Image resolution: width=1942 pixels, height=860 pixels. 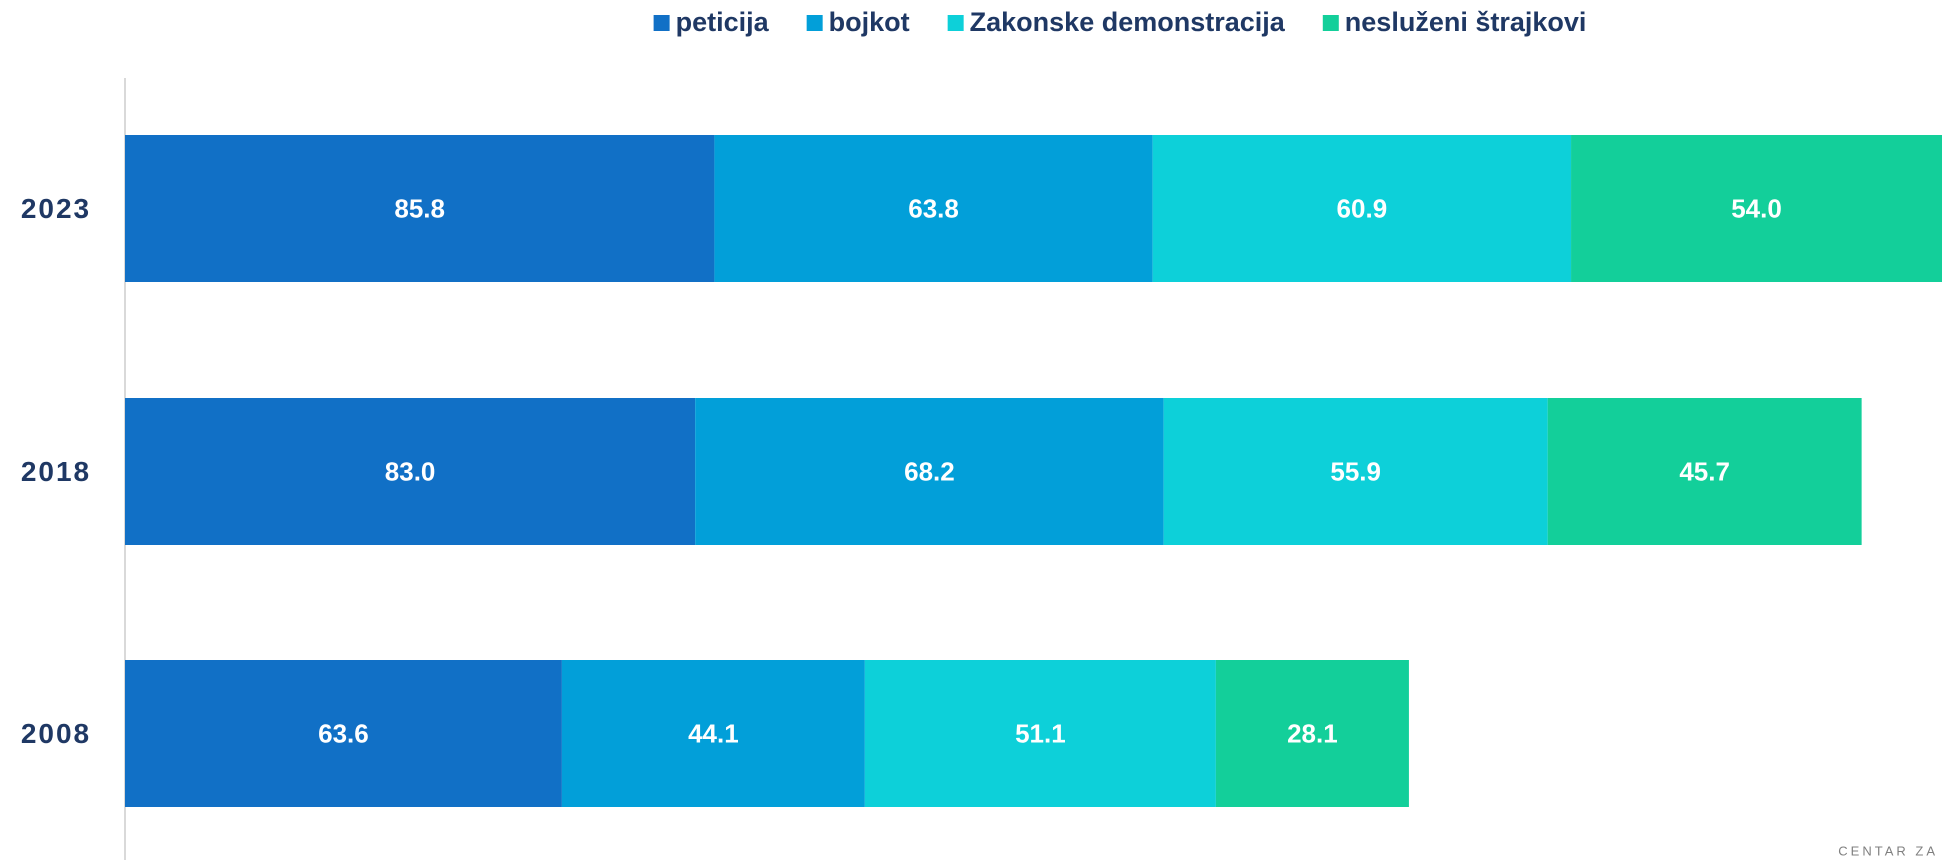 I want to click on value-label: 63.6, so click(x=343, y=733).